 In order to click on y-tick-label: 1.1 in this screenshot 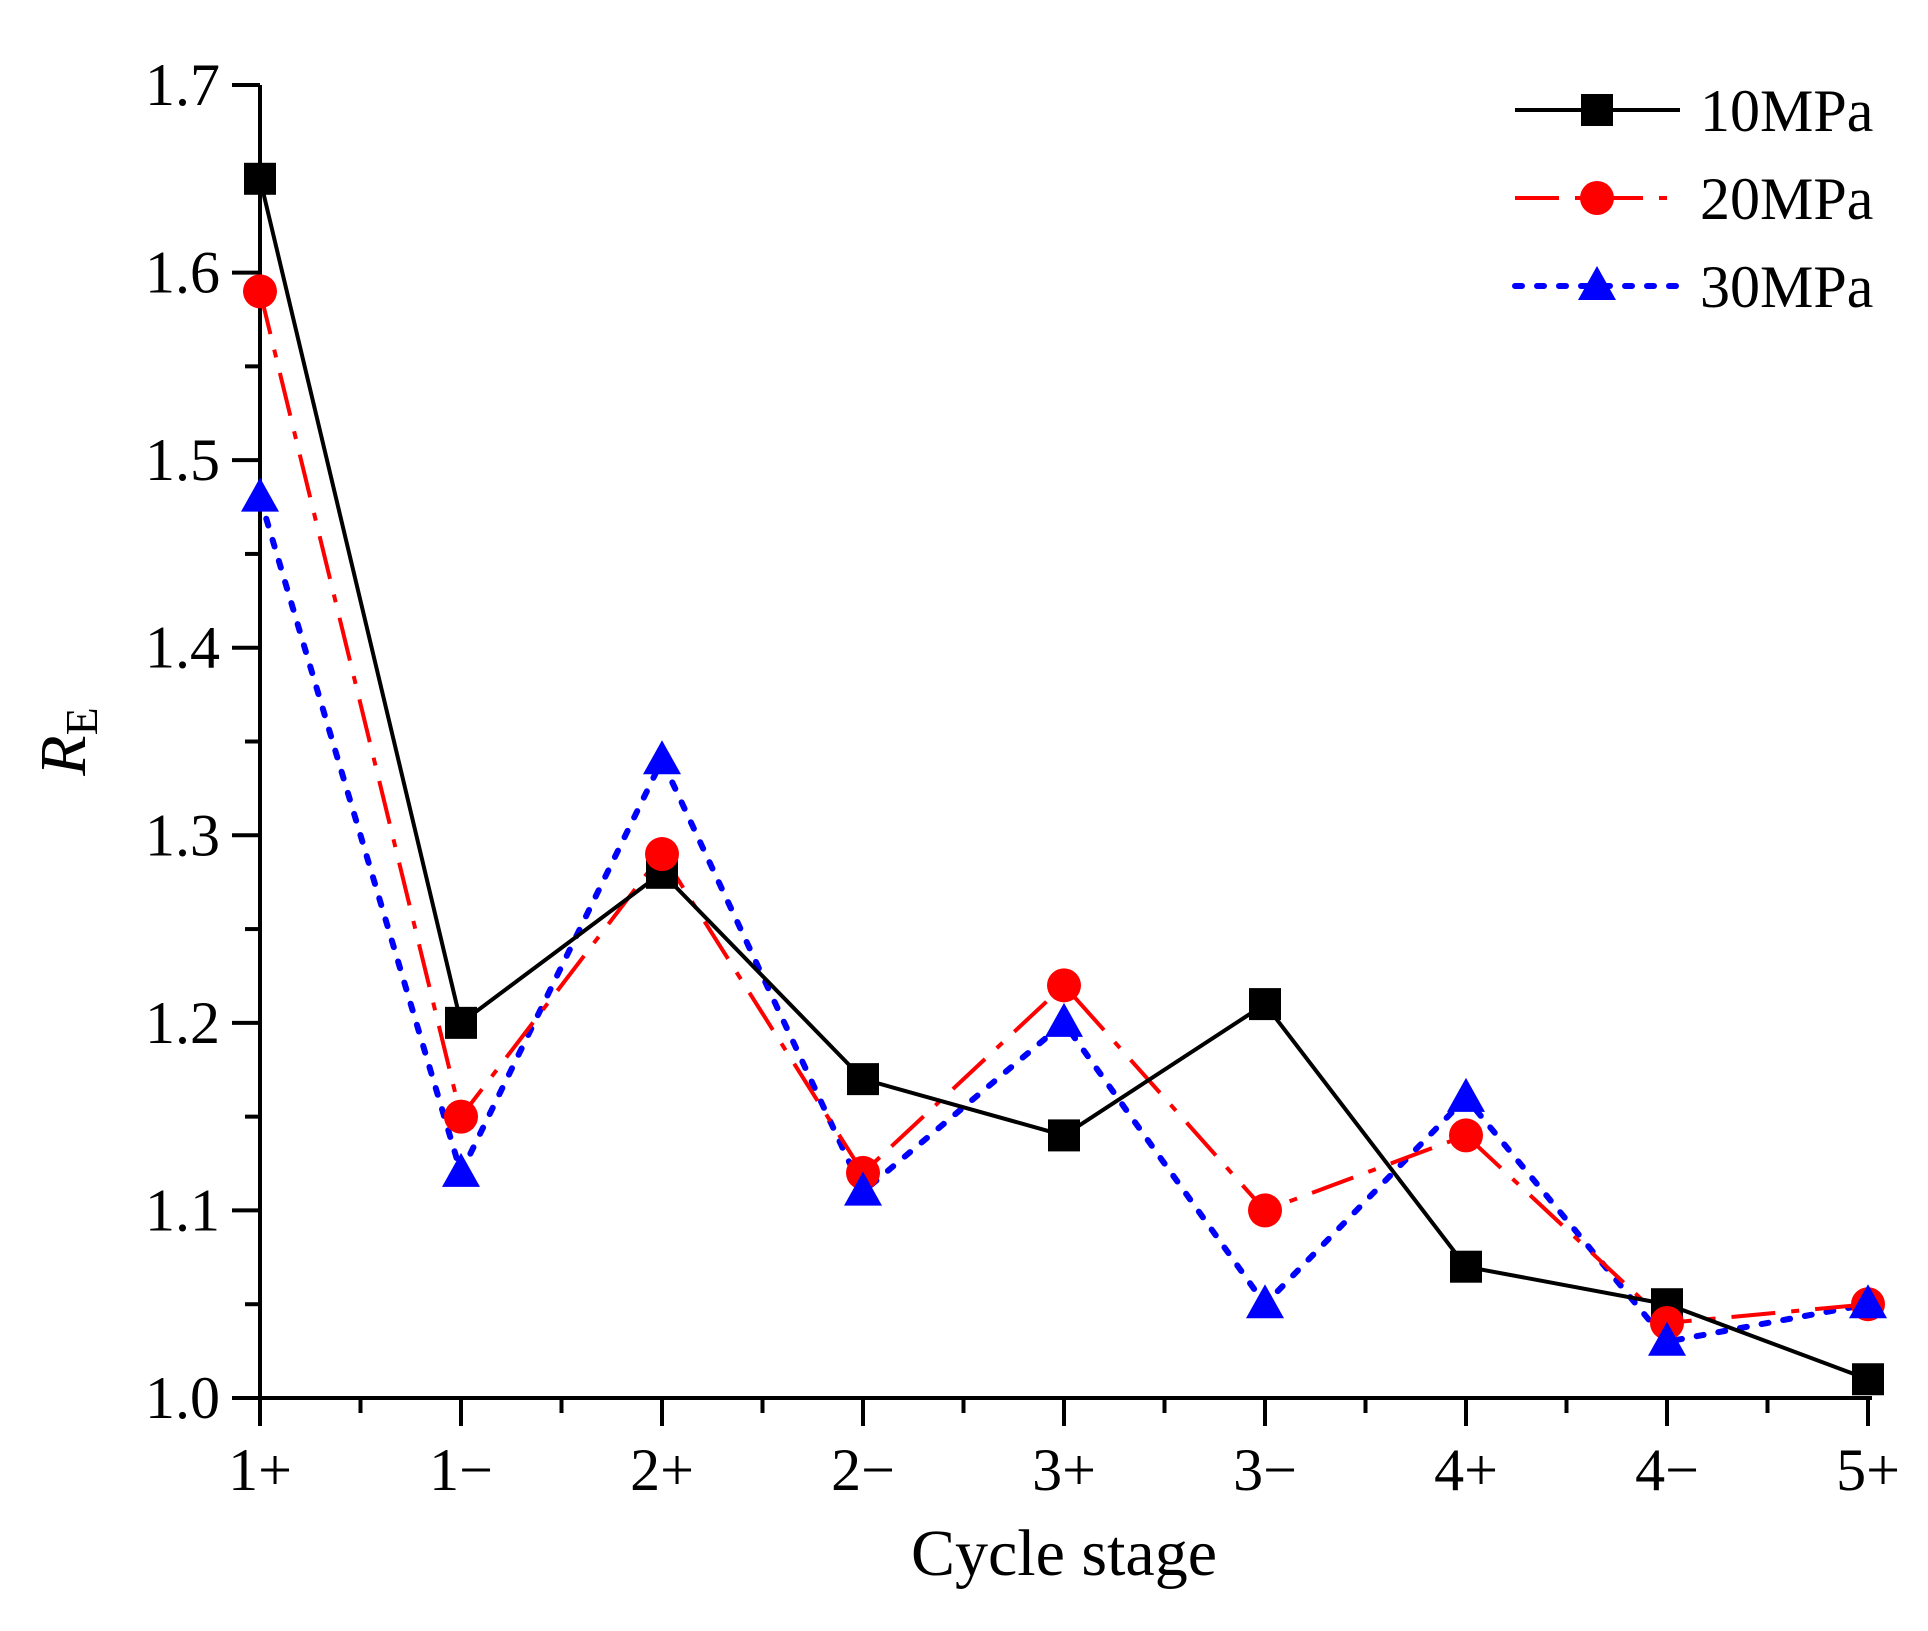, I will do `click(182, 1210)`.